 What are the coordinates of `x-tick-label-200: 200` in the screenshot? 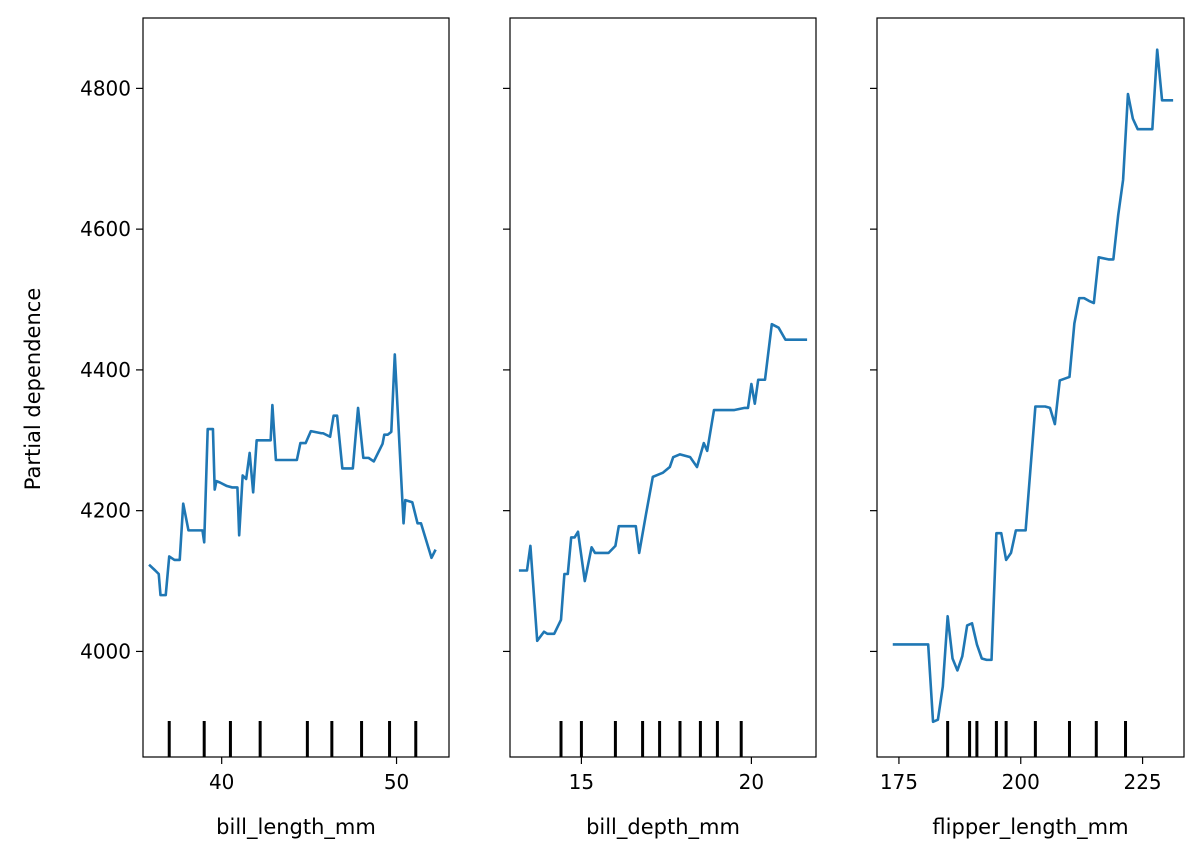 It's located at (1021, 782).